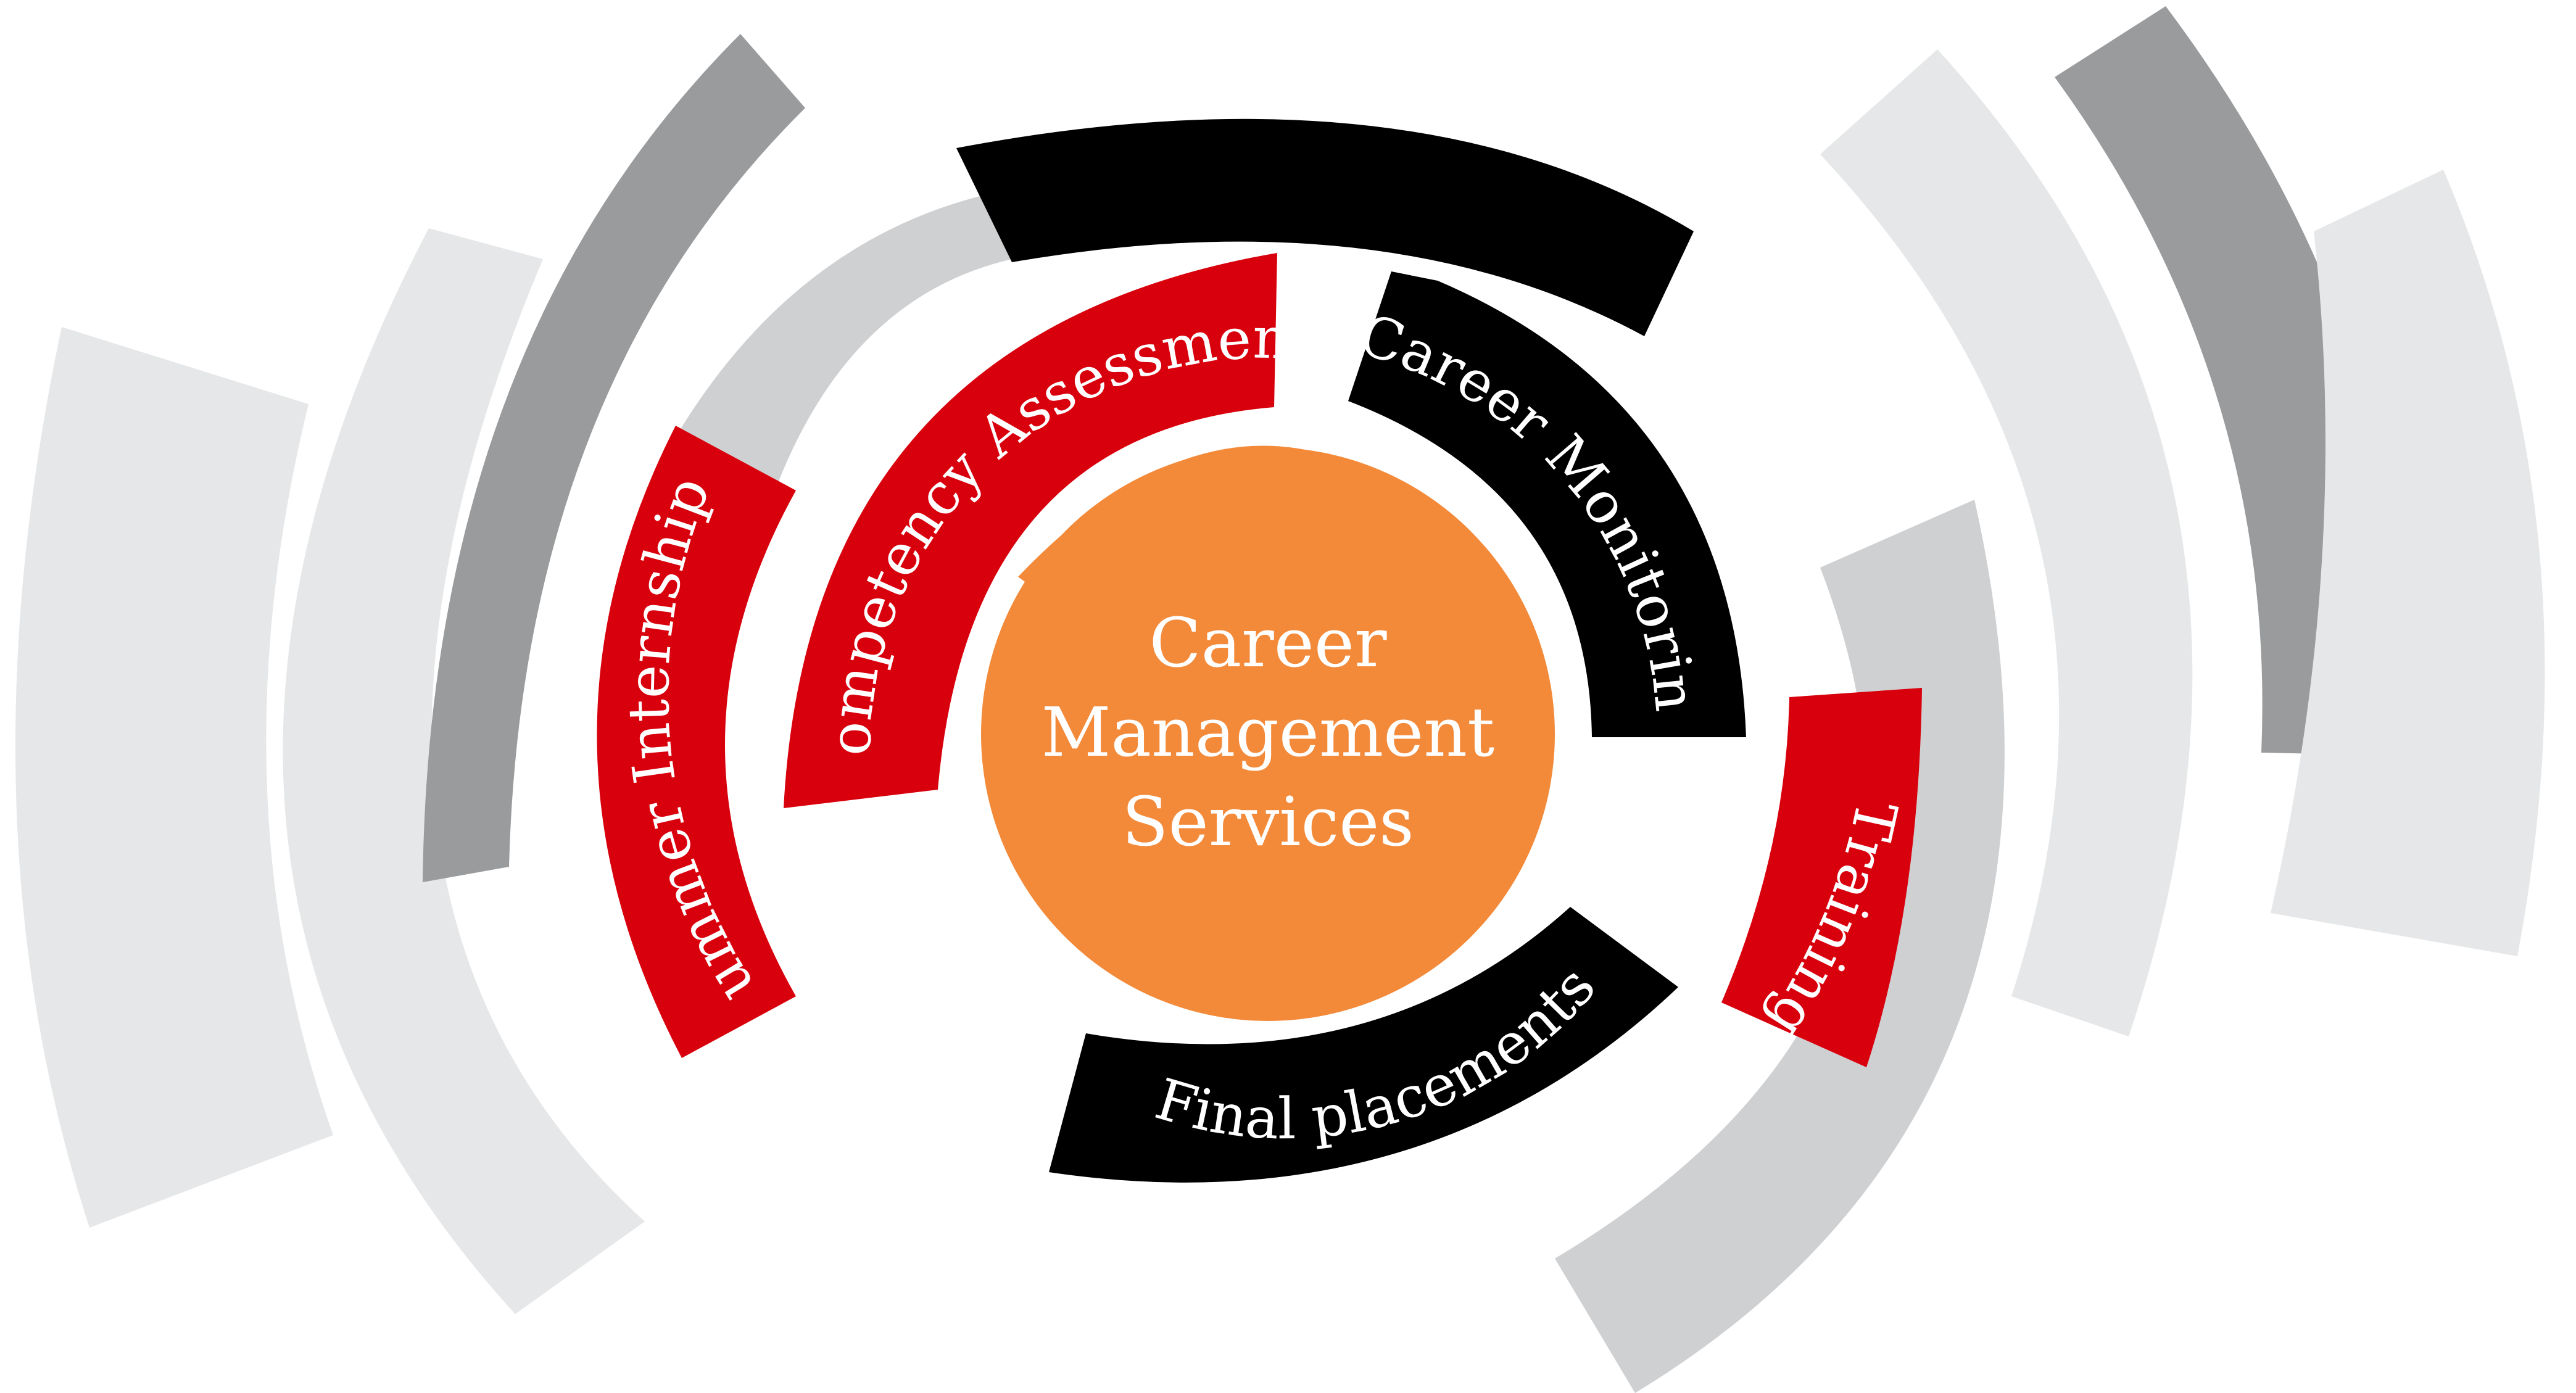 The width and height of the screenshot is (2576, 1393). I want to click on gray-arc-top-inner, so click(845, 339).